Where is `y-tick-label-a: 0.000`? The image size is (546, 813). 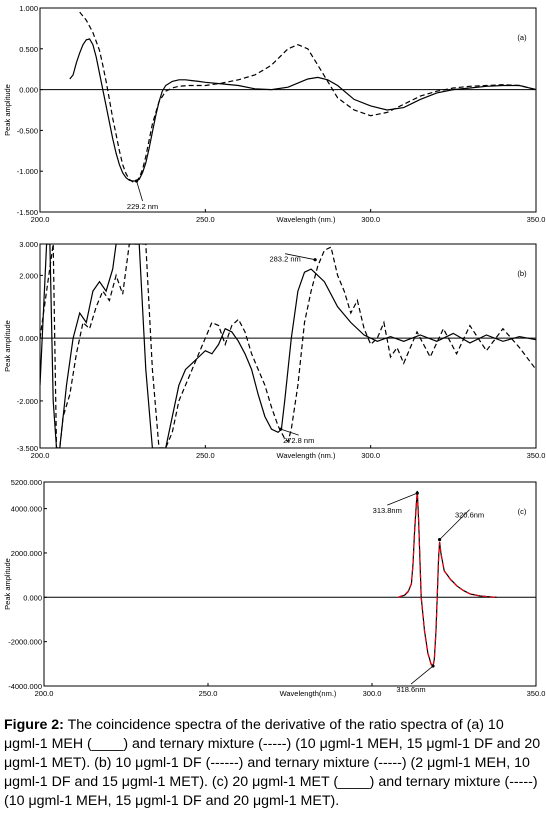 y-tick-label-a: 0.000 is located at coordinates (28, 90).